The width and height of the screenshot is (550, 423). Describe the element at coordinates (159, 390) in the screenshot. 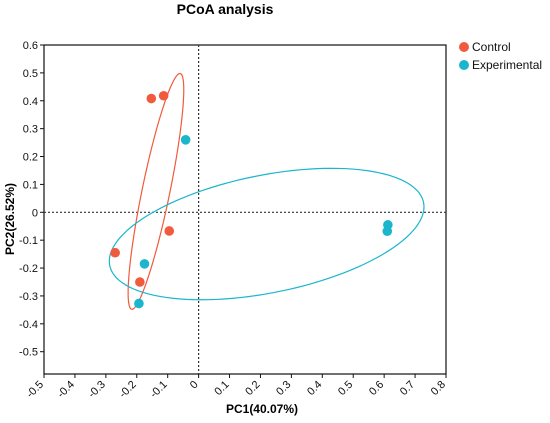

I see `x-tick-label: -0.1` at that location.